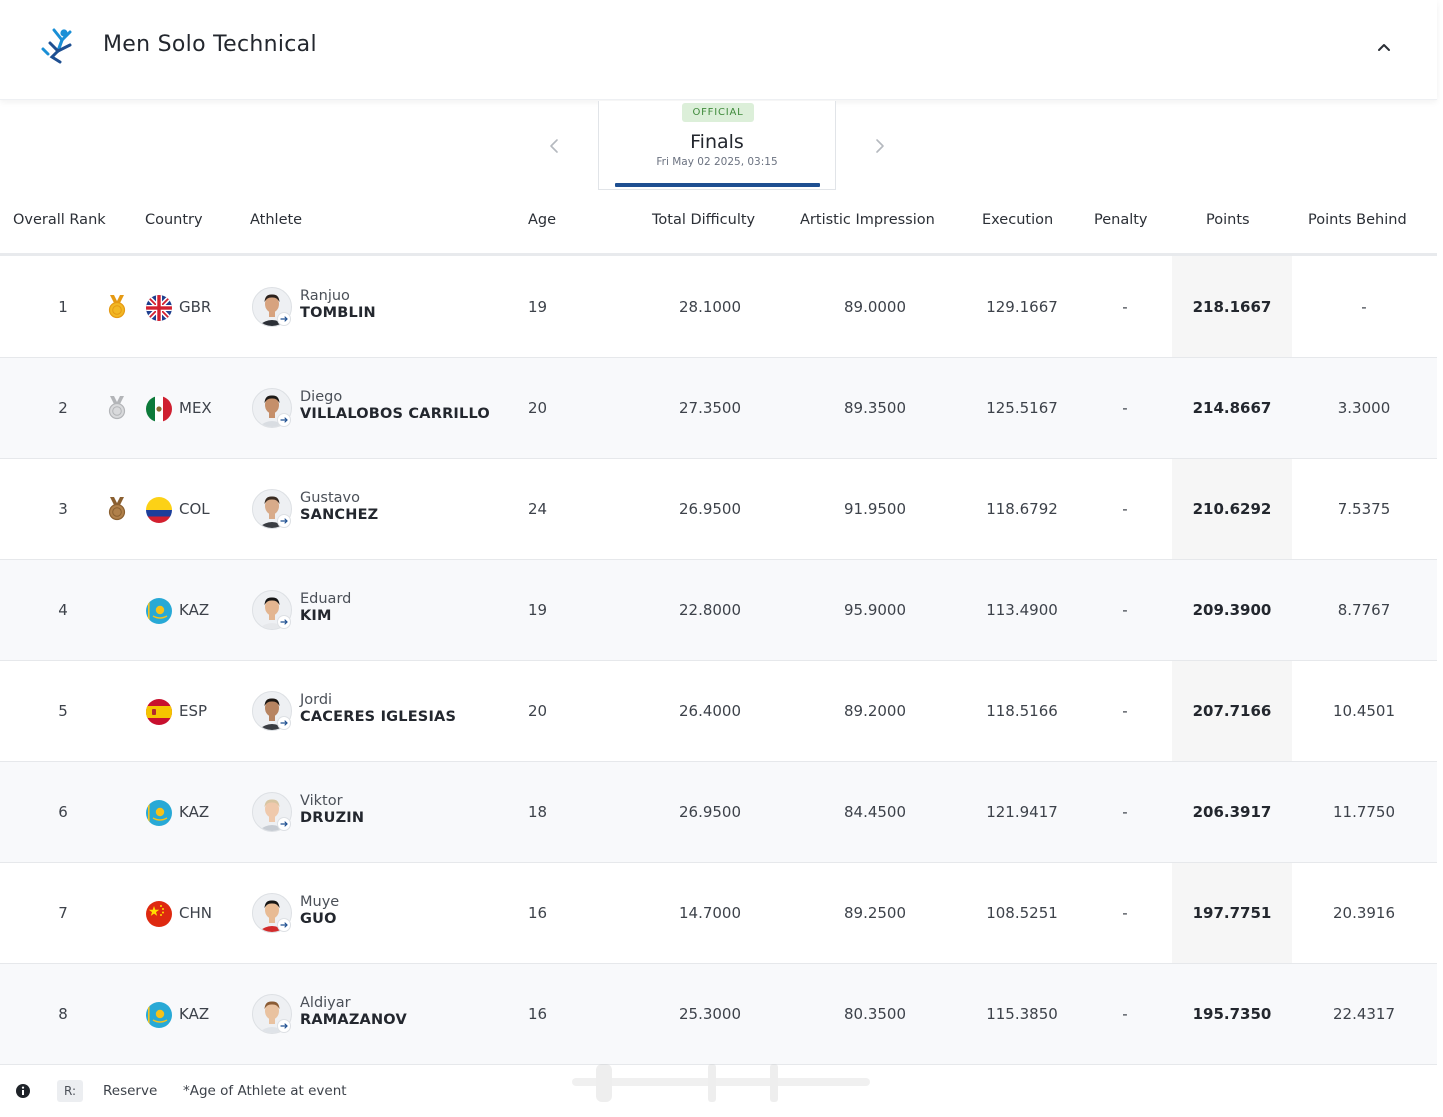 The image size is (1443, 1117). Describe the element at coordinates (1022, 509) in the screenshot. I see `execution-cell: 118.6792` at that location.